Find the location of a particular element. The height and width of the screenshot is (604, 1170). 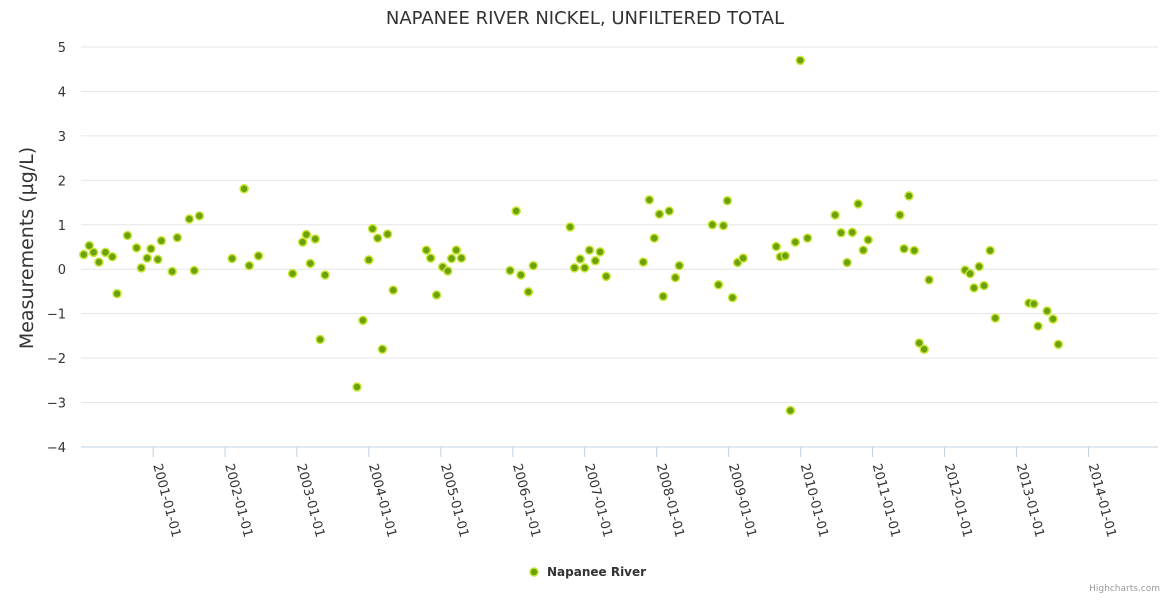

legend-series-label: Napanee River is located at coordinates (596, 572).